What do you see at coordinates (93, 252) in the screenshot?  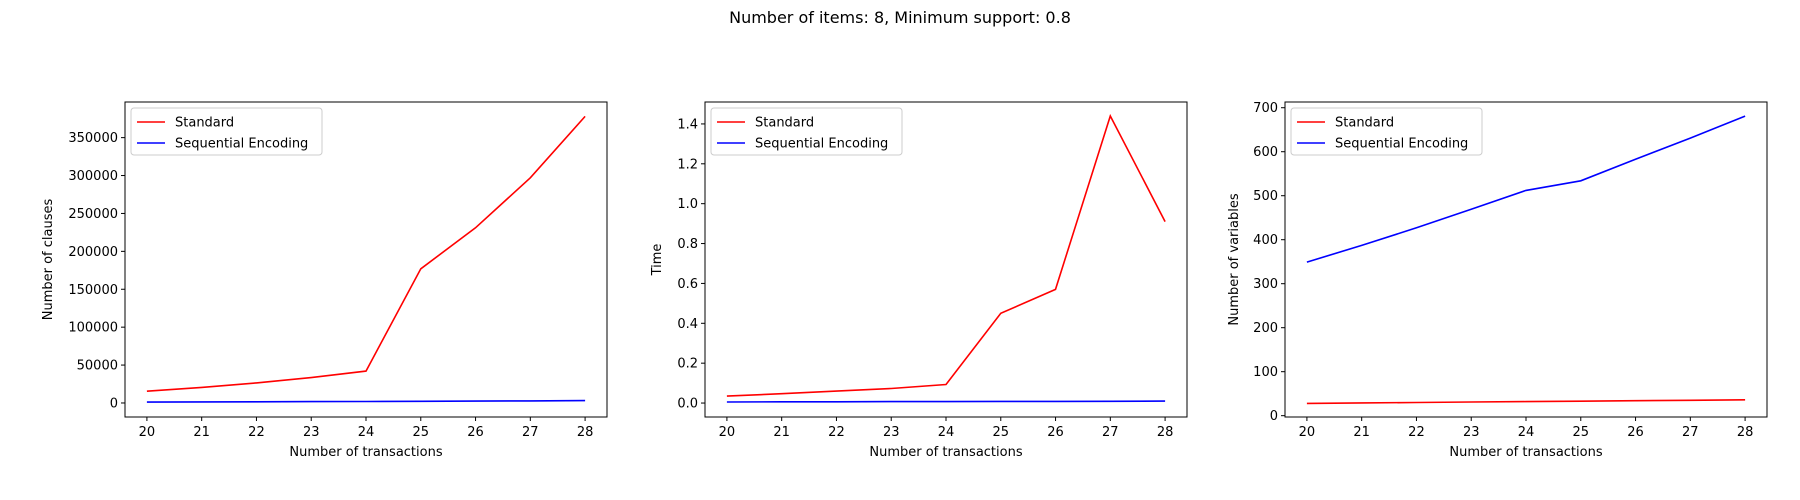 I see `y-tick-label: 200000` at bounding box center [93, 252].